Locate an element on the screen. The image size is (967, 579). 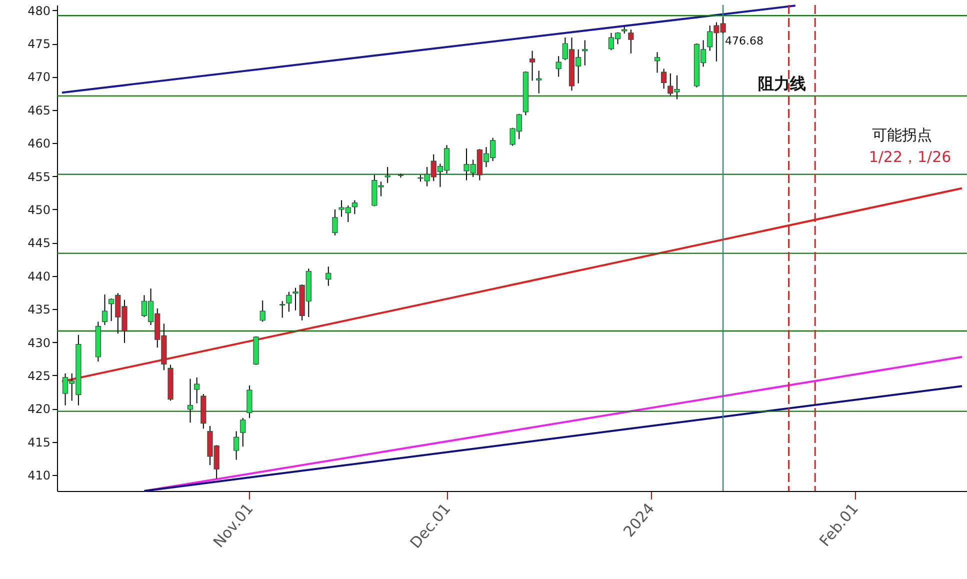
y-tick-label: 460 is located at coordinates (39, 143).